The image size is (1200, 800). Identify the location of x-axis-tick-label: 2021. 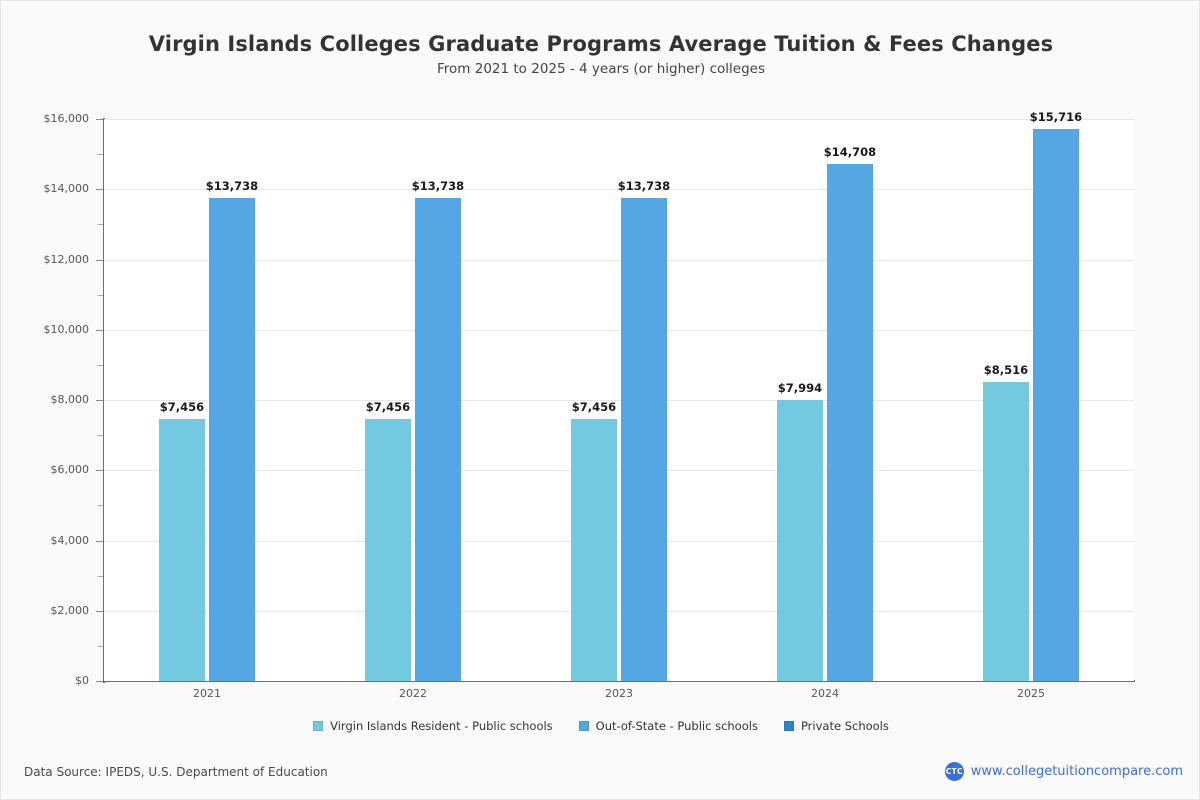
(207, 693).